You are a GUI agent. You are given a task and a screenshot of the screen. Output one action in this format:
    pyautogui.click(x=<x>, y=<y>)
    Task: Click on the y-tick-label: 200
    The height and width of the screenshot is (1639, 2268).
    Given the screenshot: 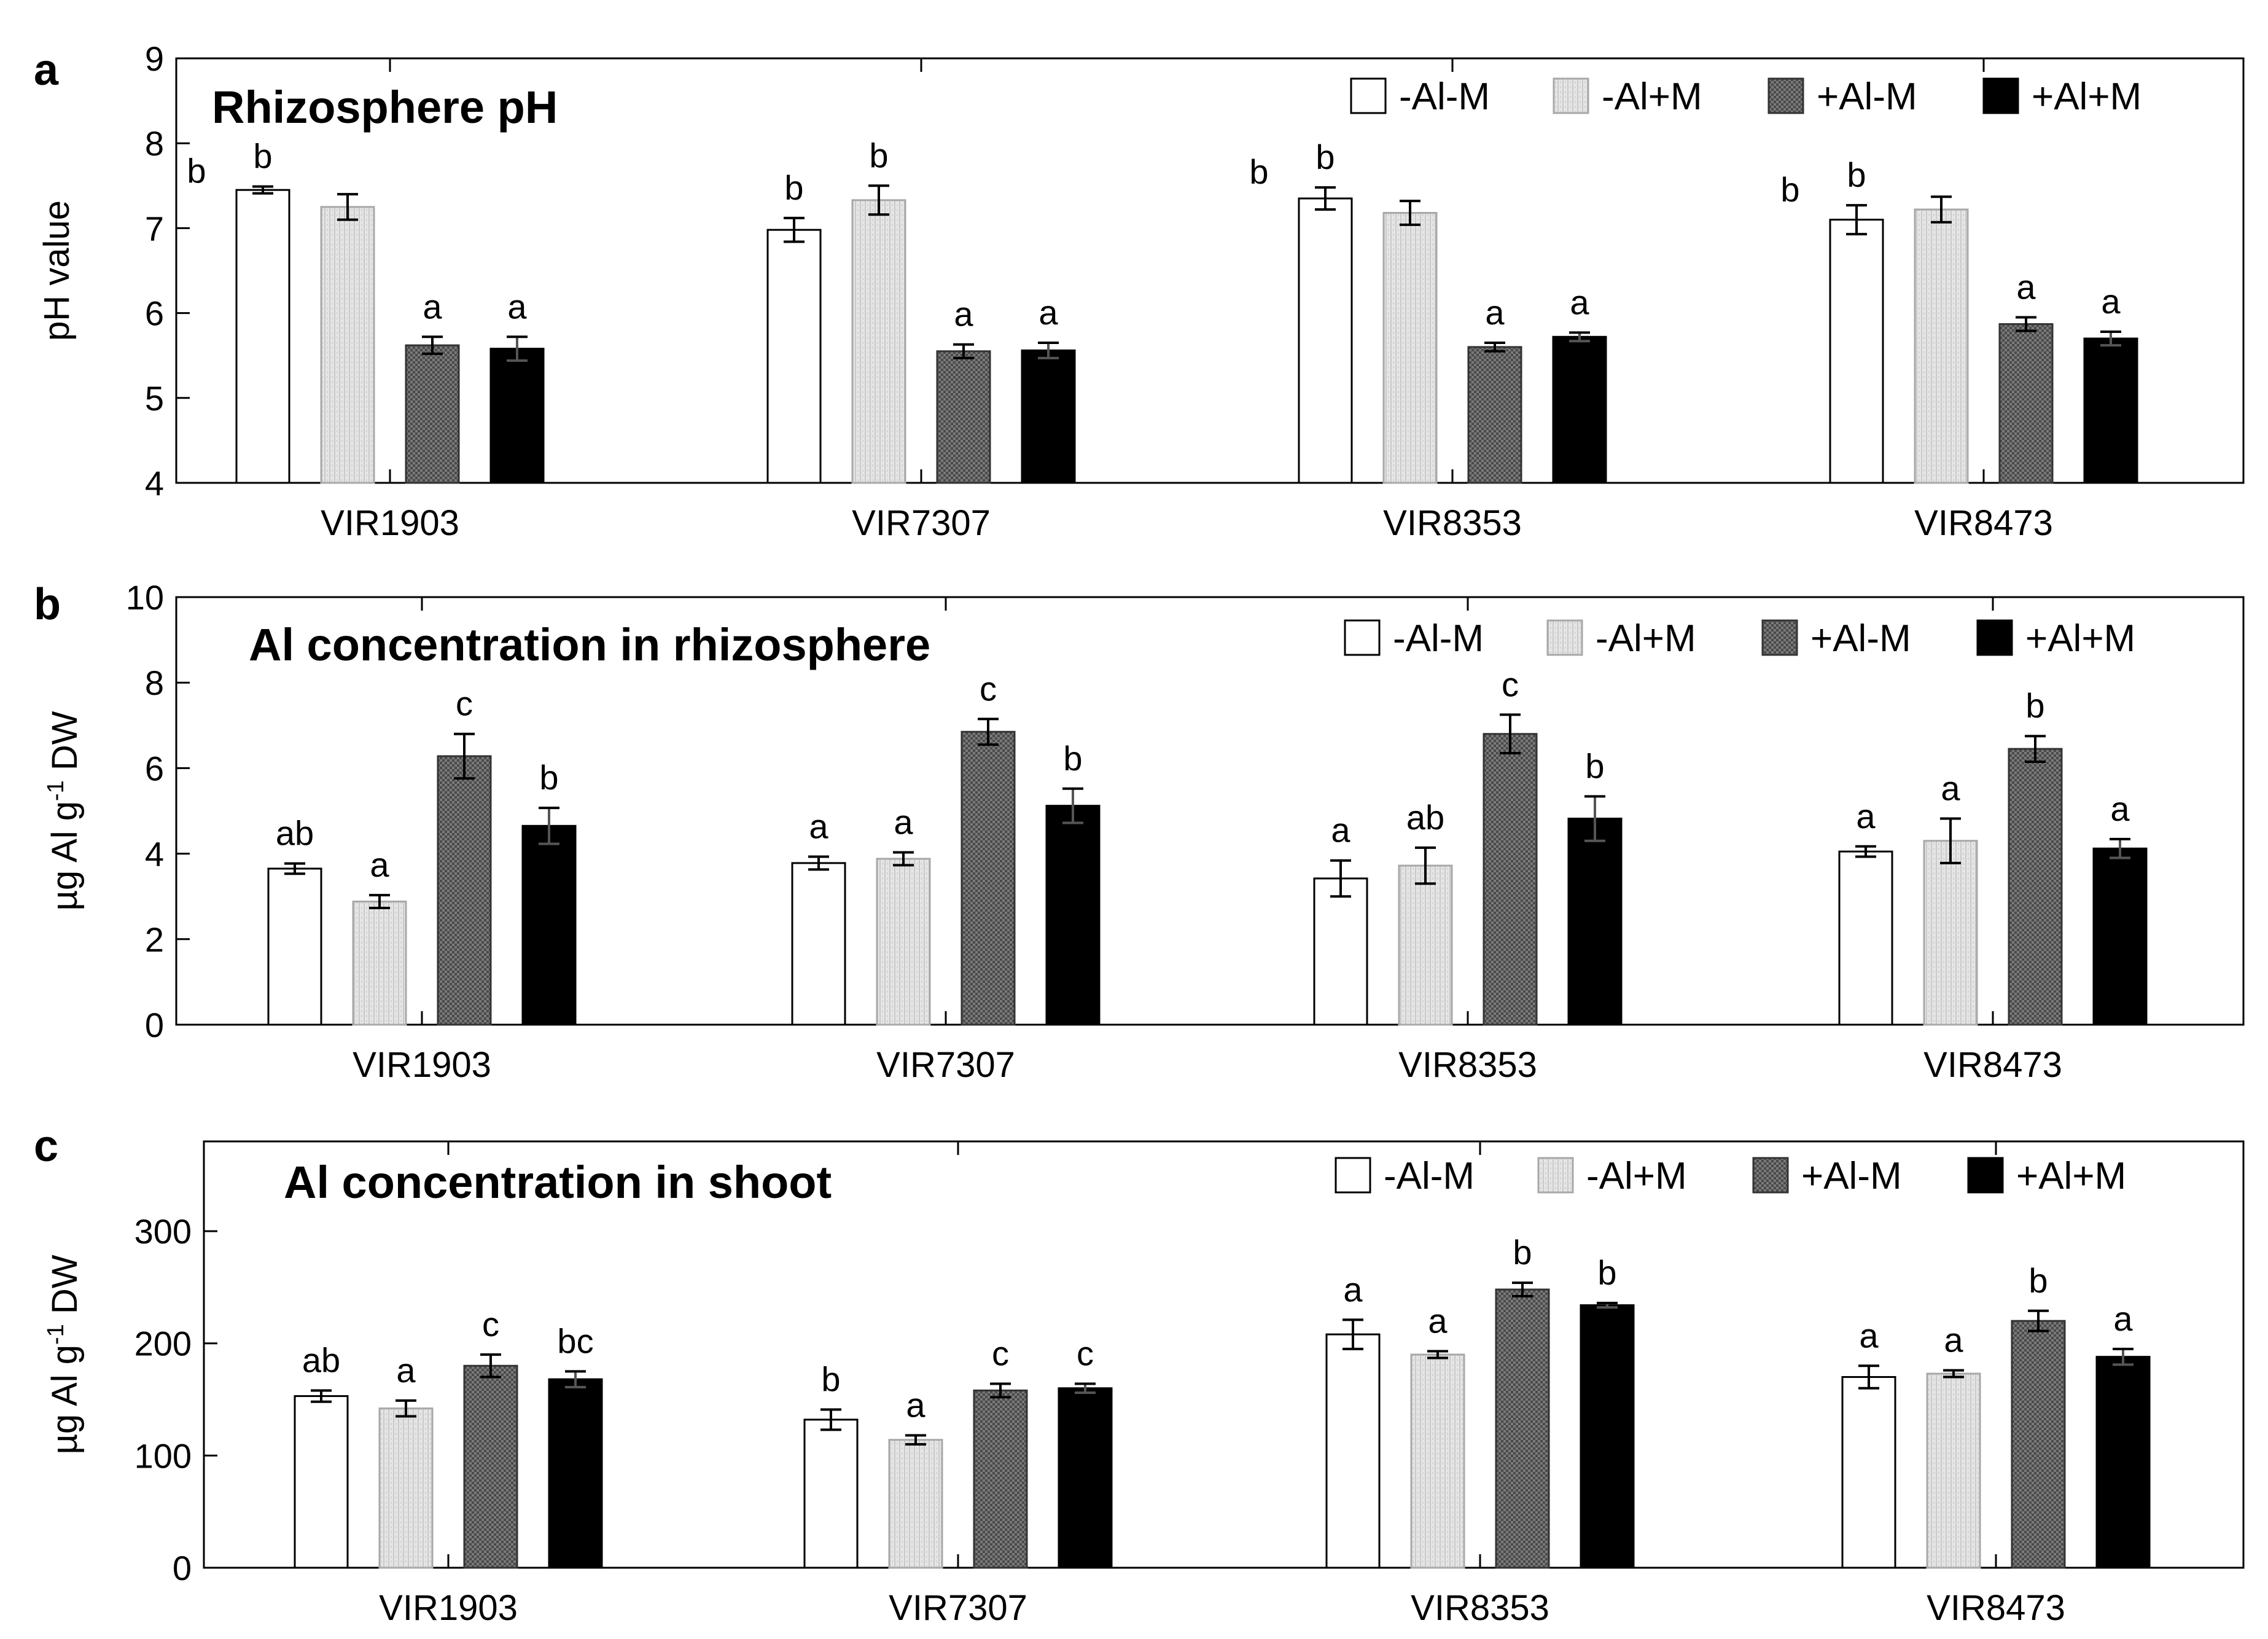 What is the action you would take?
    pyautogui.click(x=163, y=1343)
    